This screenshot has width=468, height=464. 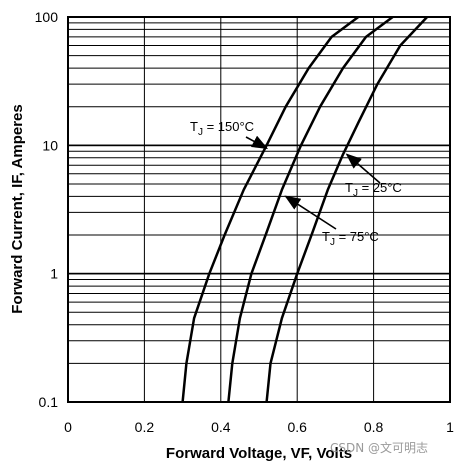 What do you see at coordinates (221, 427) in the screenshot?
I see `x-tick-label: 0.4` at bounding box center [221, 427].